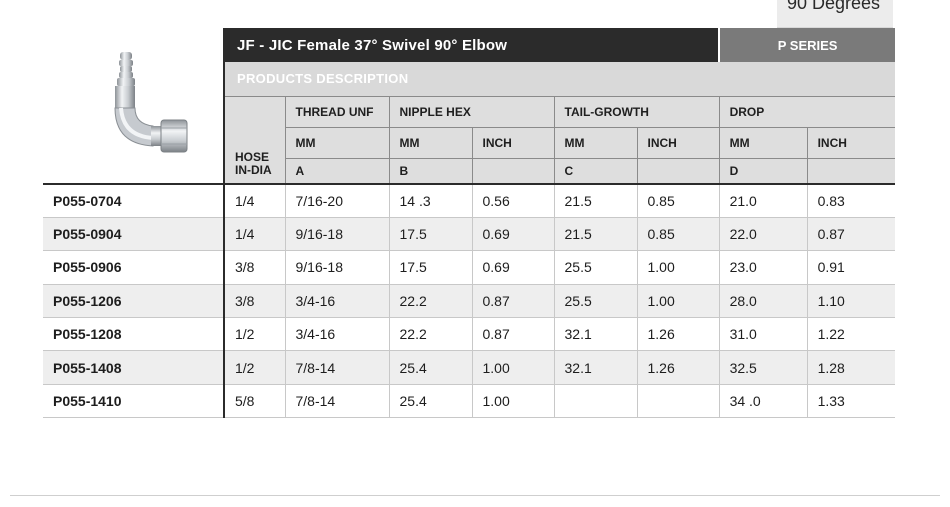 This screenshot has width=950, height=507. What do you see at coordinates (134, 367) in the screenshot?
I see `part-number: P055-1408` at bounding box center [134, 367].